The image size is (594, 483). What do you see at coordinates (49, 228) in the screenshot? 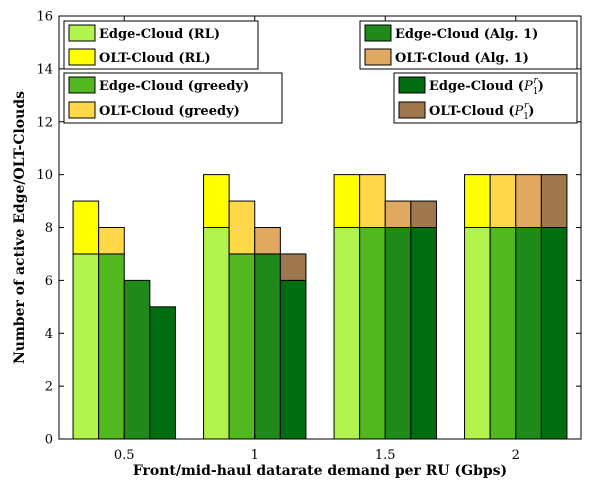
I see `y-tick-label: 8` at bounding box center [49, 228].